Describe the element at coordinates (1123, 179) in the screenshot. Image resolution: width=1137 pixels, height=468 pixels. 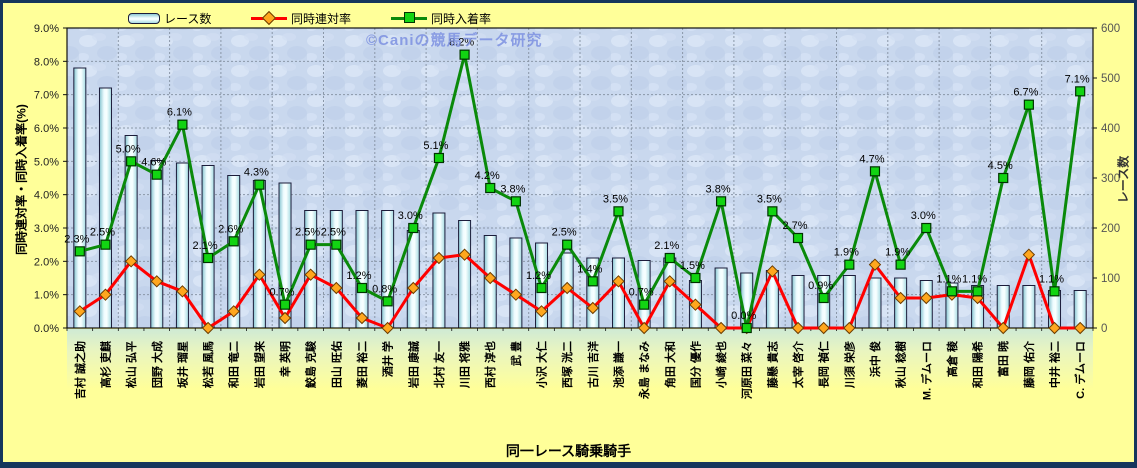
I see `right-axis-title: レース数` at that location.